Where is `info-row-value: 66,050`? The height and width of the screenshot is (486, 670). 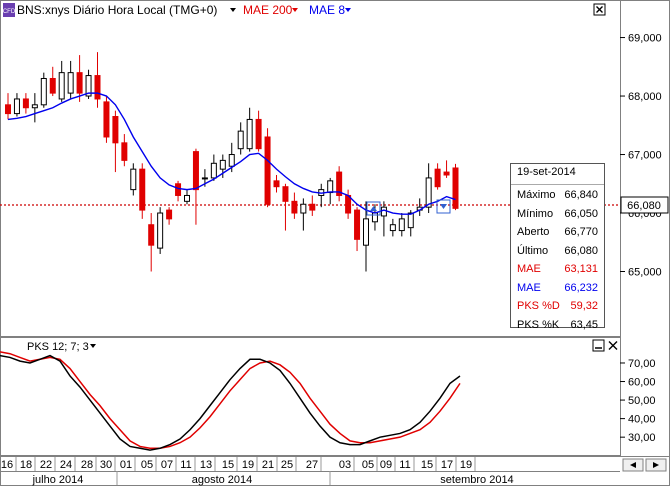 info-row-value: 66,050 is located at coordinates (581, 213).